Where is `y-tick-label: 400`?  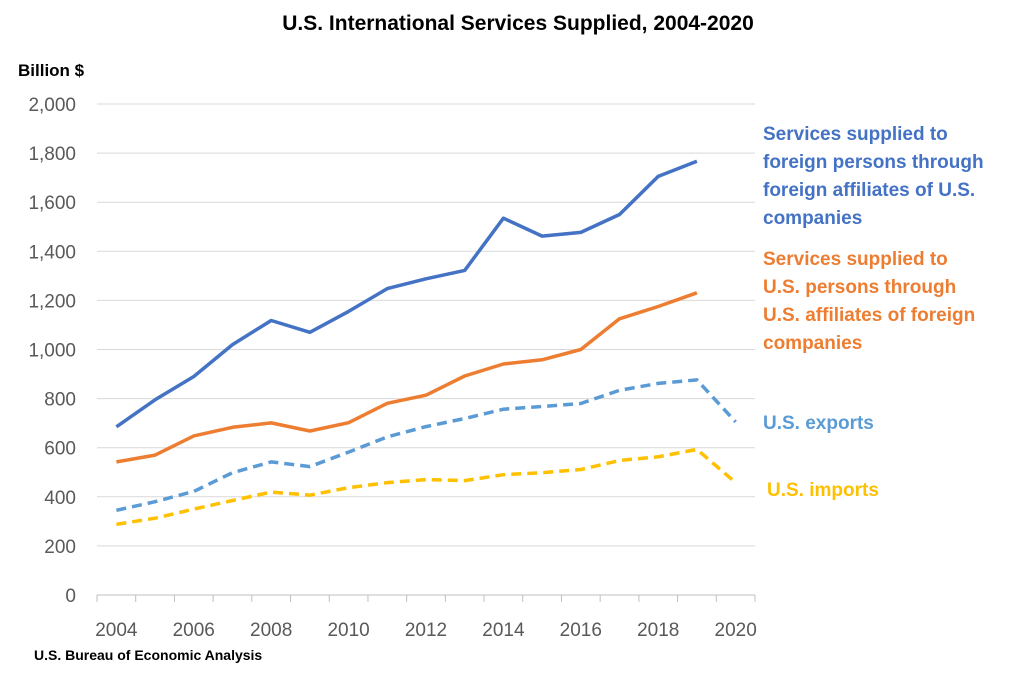 y-tick-label: 400 is located at coordinates (60, 498).